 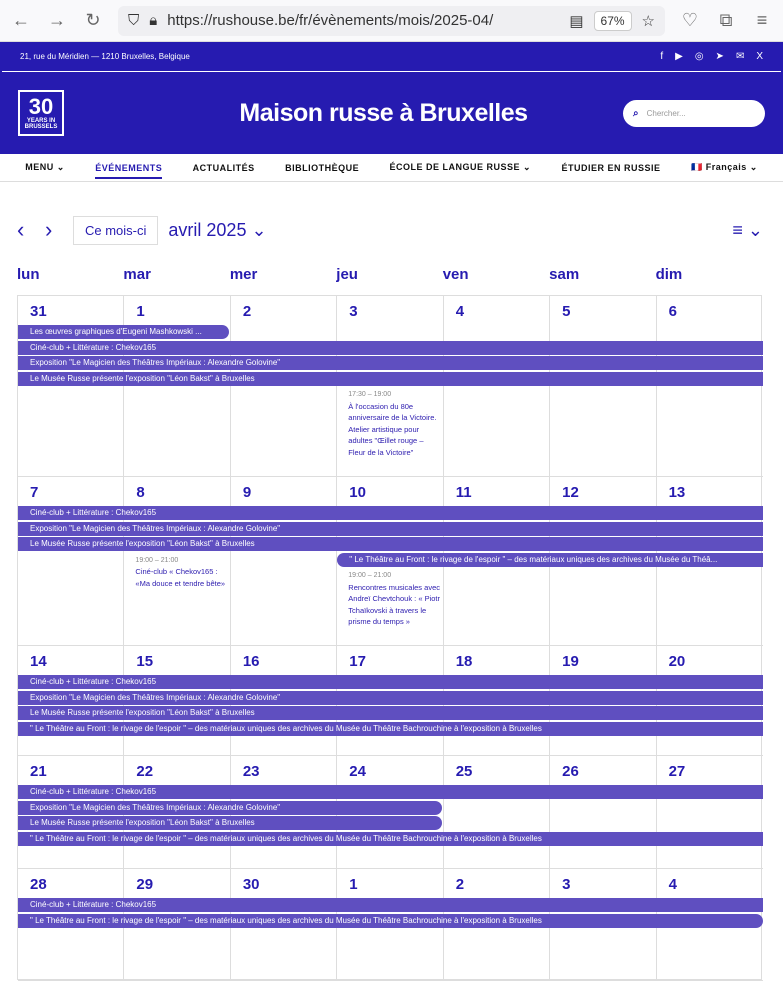 I want to click on day-number: 11, so click(x=463, y=492).